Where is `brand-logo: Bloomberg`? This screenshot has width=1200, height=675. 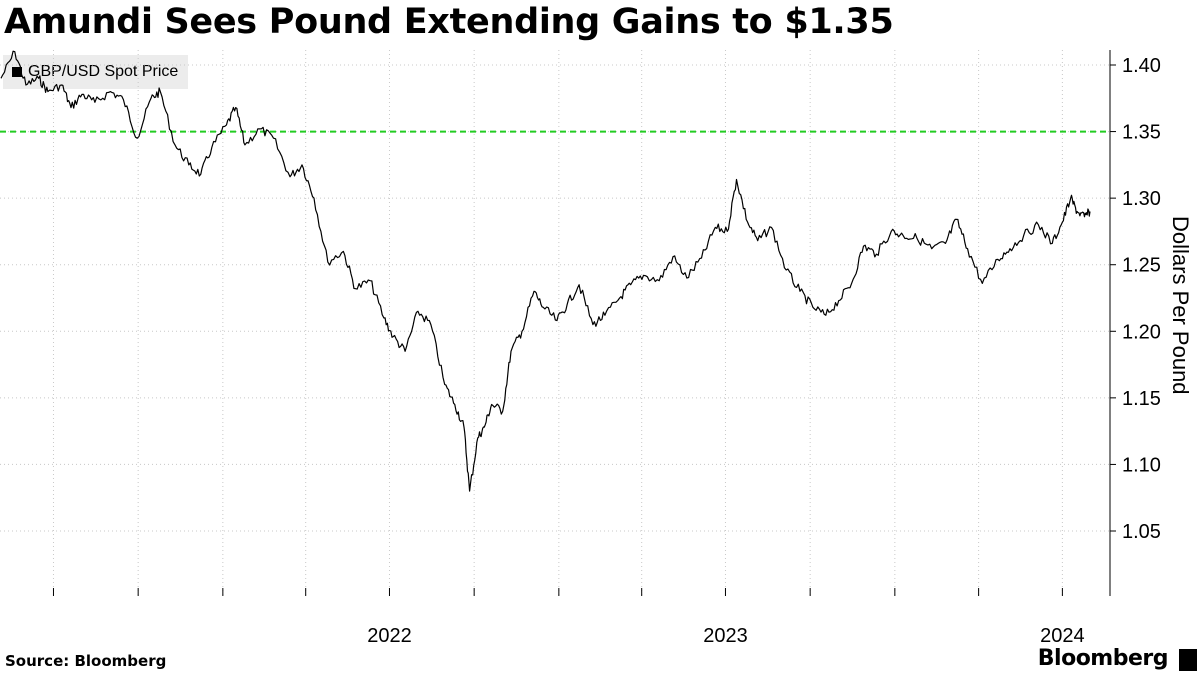
brand-logo: Bloomberg is located at coordinates (1103, 658).